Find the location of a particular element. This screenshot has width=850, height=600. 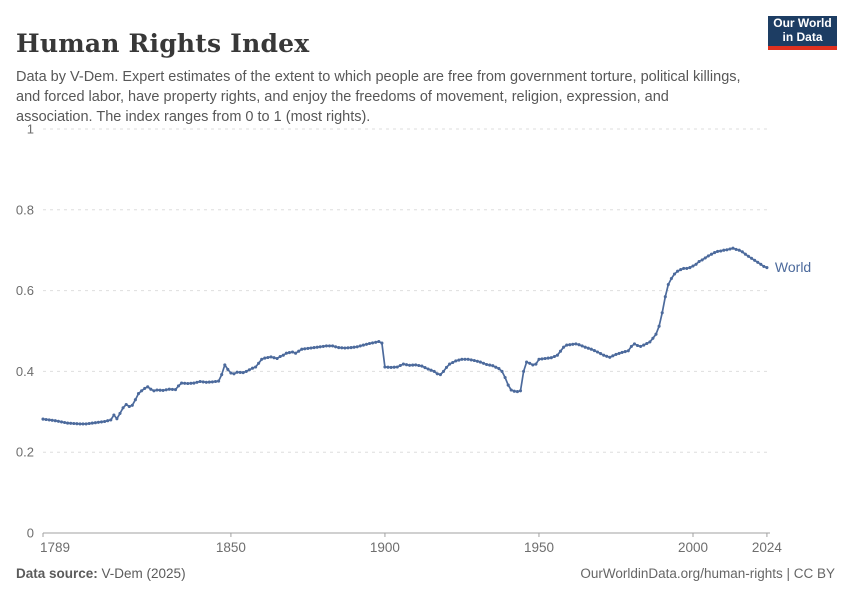

entity-label-world: World is located at coordinates (793, 267).